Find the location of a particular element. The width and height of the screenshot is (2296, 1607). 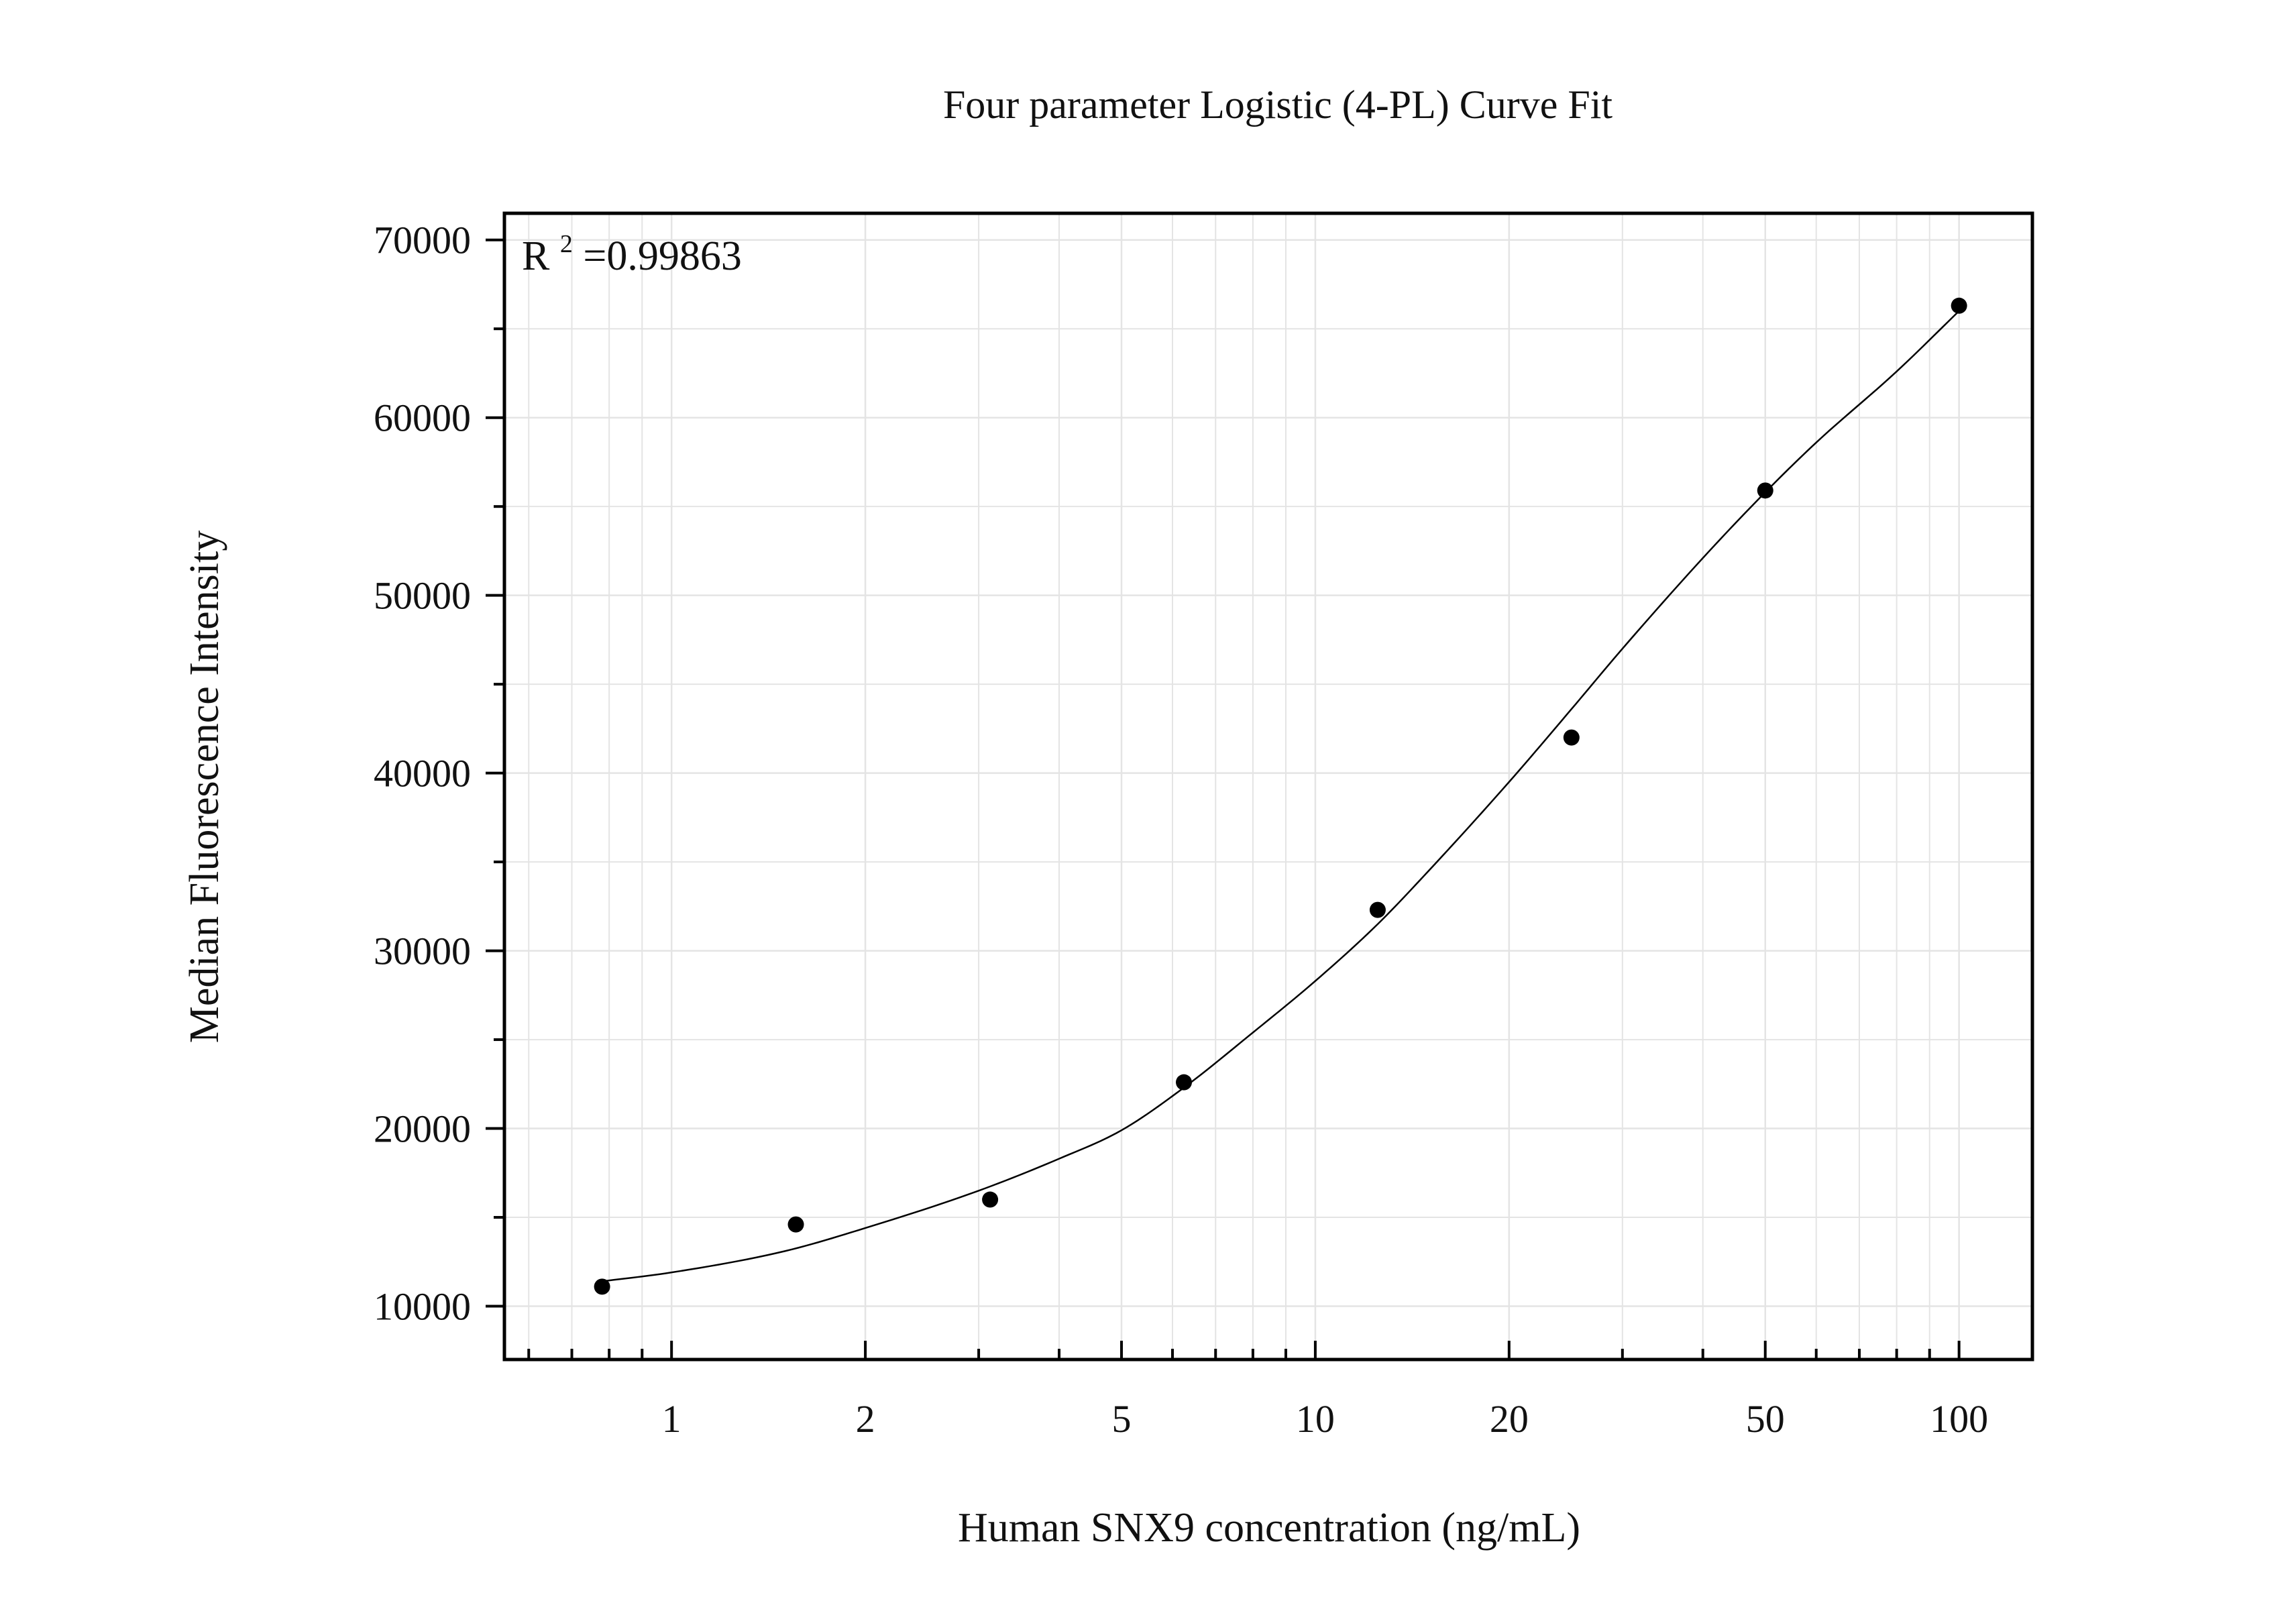

y-tick-label: 10000 is located at coordinates (422, 1307).